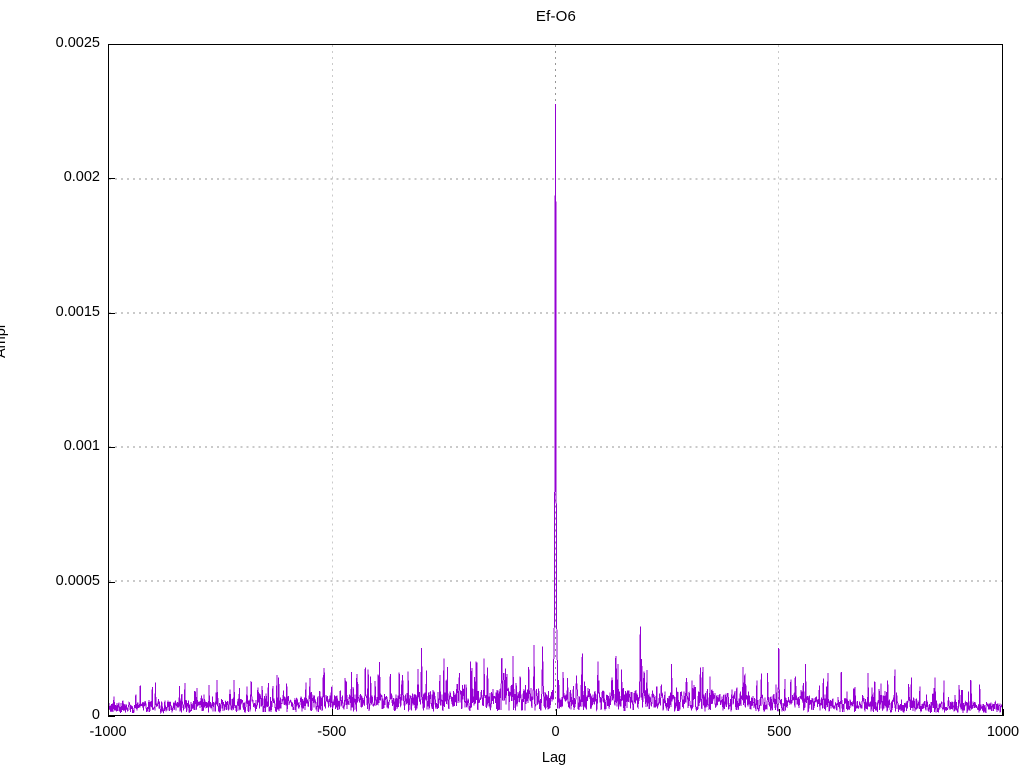 The image size is (1024, 768). I want to click on y-tick-label: 0.0005, so click(77, 580).